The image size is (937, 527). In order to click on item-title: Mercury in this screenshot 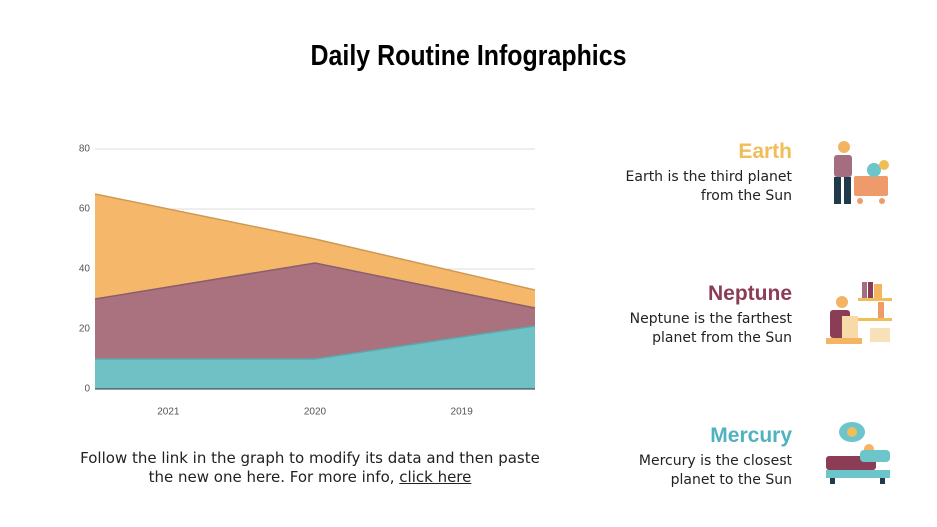, I will do `click(751, 435)`.